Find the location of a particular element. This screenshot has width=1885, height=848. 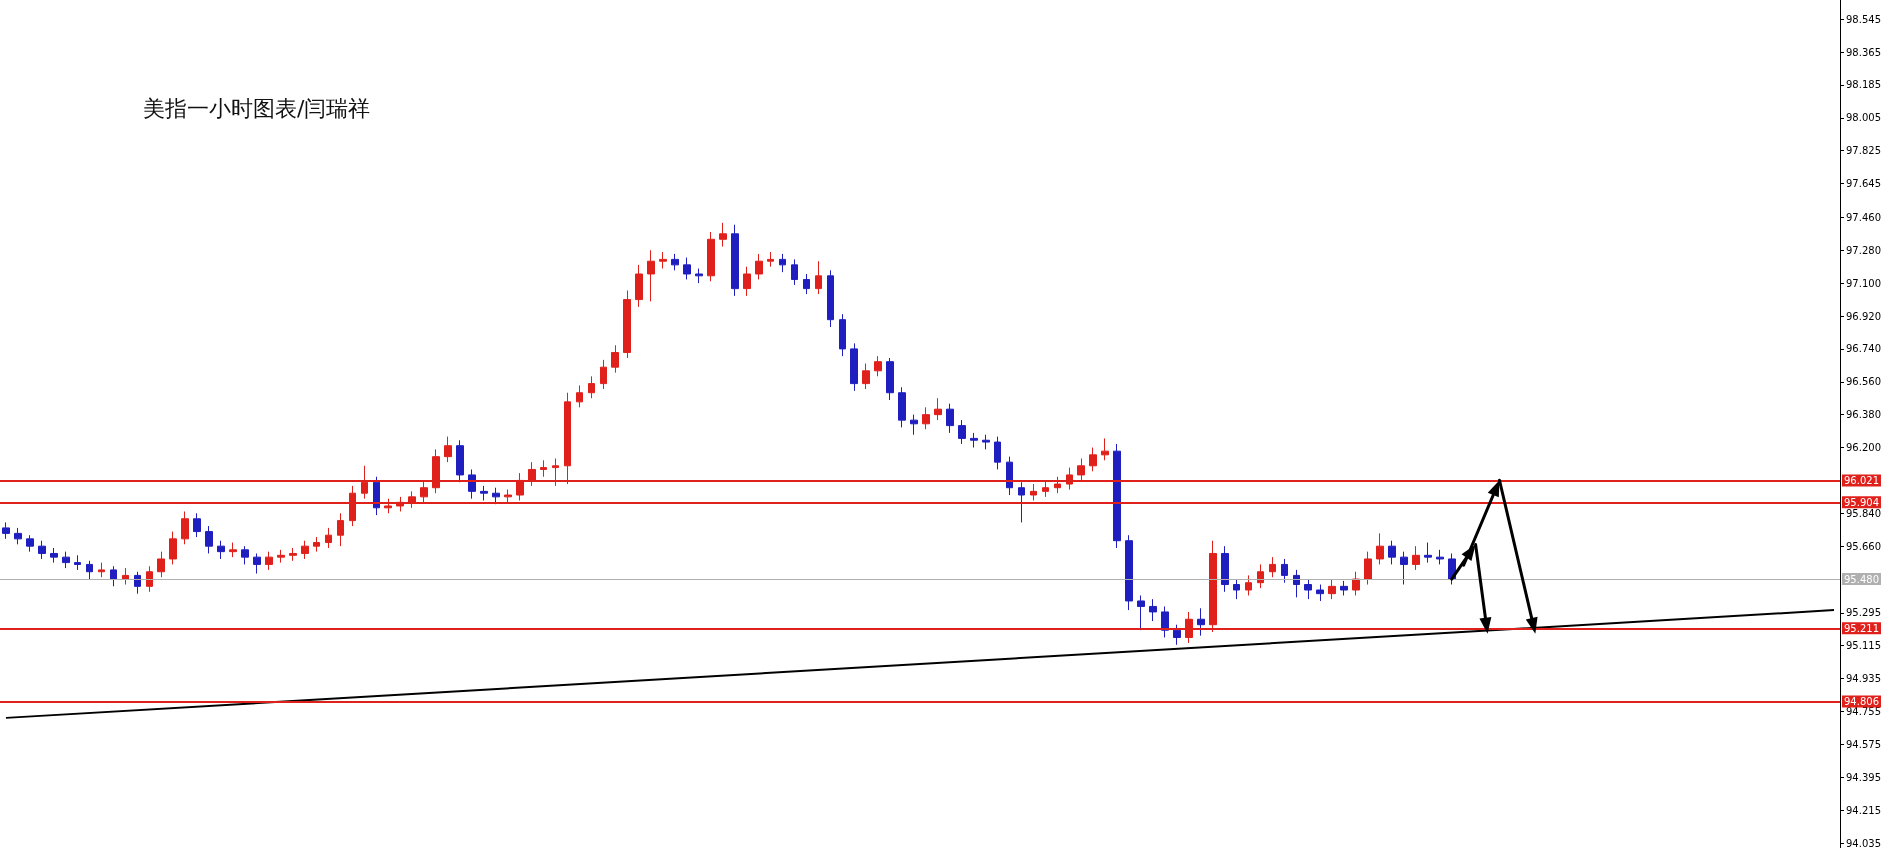

y-tick-label: 97.645 is located at coordinates (1863, 184).